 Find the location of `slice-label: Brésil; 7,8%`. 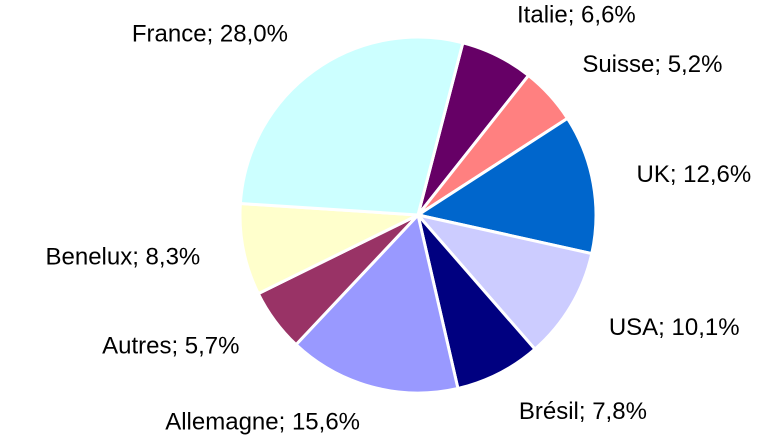

slice-label: Brésil; 7,8% is located at coordinates (583, 411).